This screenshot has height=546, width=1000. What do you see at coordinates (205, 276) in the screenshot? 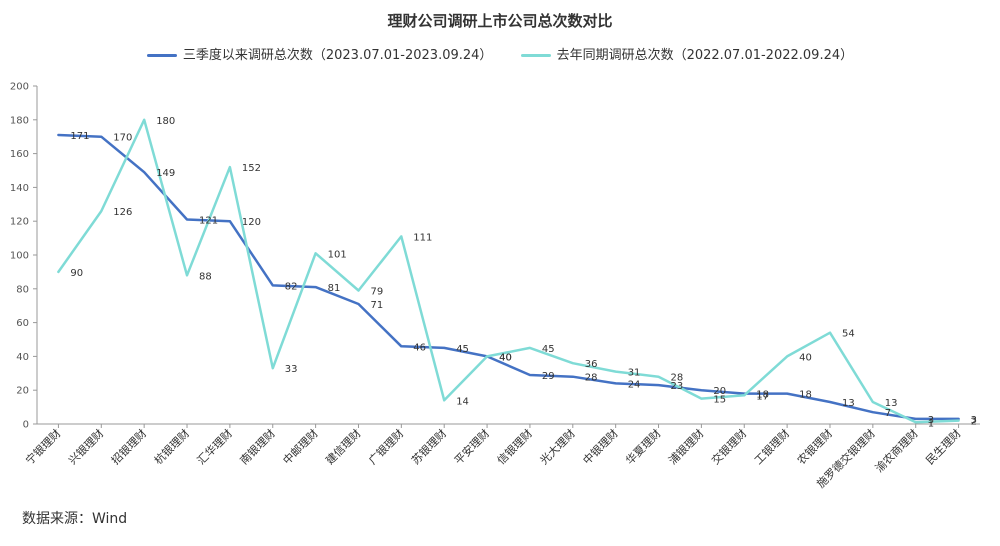
I see `data-label-previous: 88` at bounding box center [205, 276].